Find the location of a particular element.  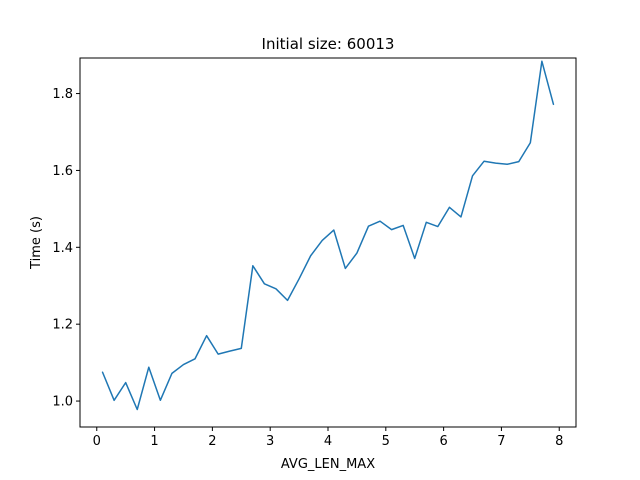

chart-title: Initial size: 60013 is located at coordinates (328, 44).